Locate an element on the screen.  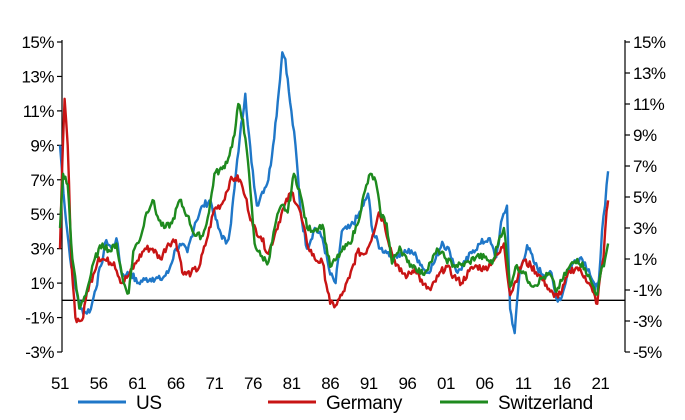
x-axis: 51 56 61 66 71 76 81 86 91 96 01 06 11 16 21 is located at coordinates (330, 383).